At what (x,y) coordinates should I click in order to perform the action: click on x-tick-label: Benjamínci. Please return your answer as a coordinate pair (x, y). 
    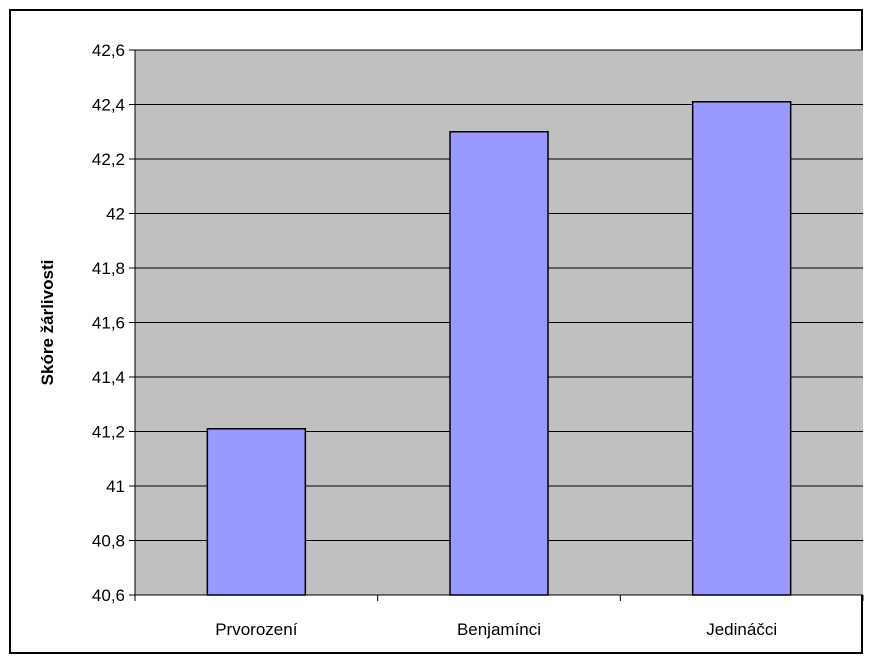
    Looking at the image, I should click on (499, 629).